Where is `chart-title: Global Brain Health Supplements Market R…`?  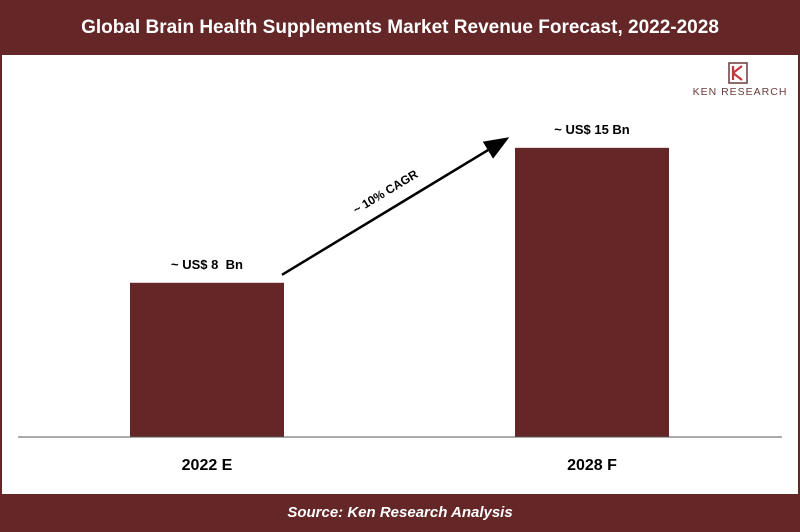 chart-title: Global Brain Health Supplements Market R… is located at coordinates (400, 27).